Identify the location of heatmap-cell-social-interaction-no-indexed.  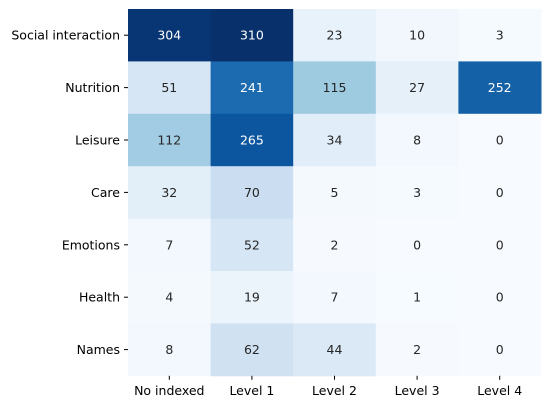
(170, 35).